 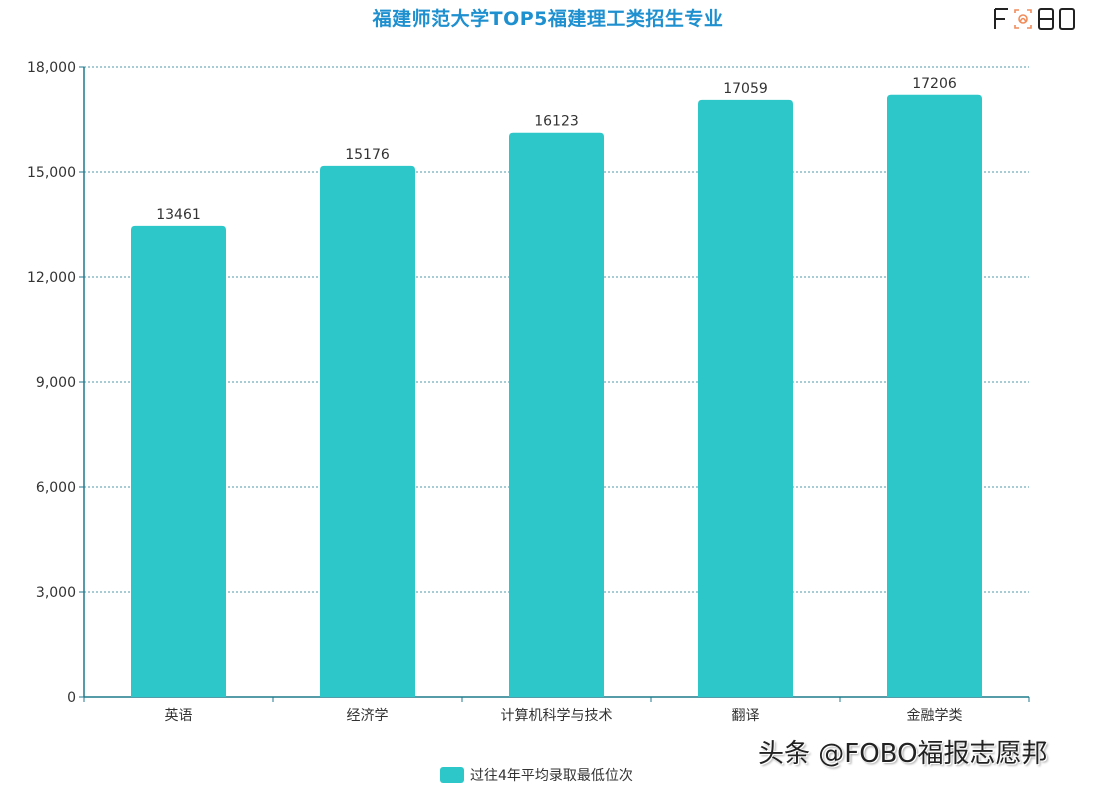 What do you see at coordinates (548, 19) in the screenshot?
I see `chart-title: 福建师范大学TOP5福建理工类招生专业` at bounding box center [548, 19].